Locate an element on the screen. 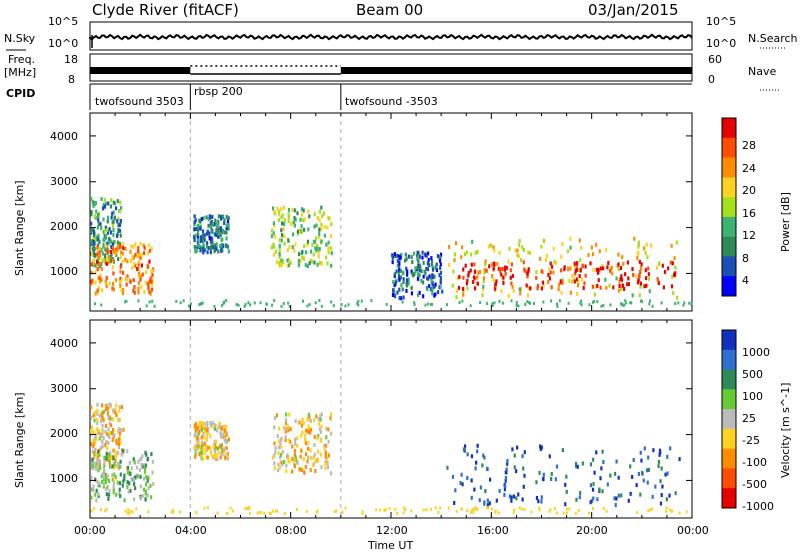 The height and width of the screenshot is (554, 800). velocity-colorbar-swatch is located at coordinates (729, 399).